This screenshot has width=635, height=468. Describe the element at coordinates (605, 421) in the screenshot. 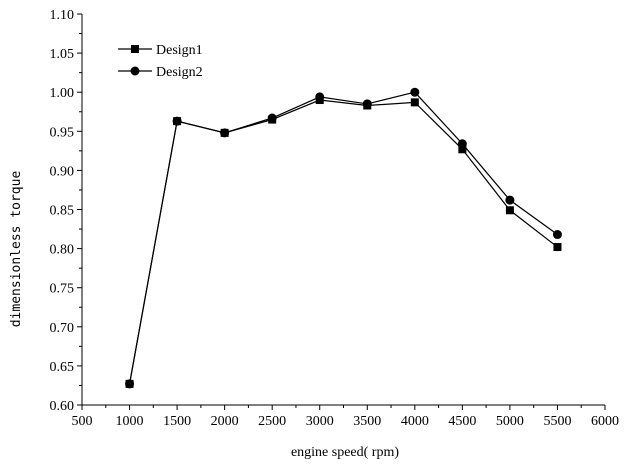

I see `x-tick-label: 6000` at that location.